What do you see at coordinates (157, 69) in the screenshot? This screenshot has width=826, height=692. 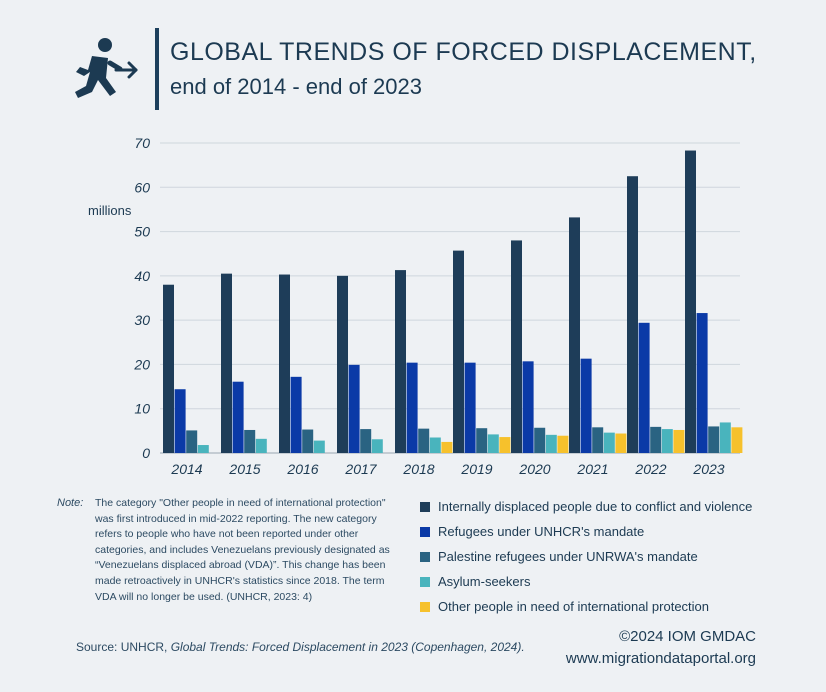 I see `header-divider` at bounding box center [157, 69].